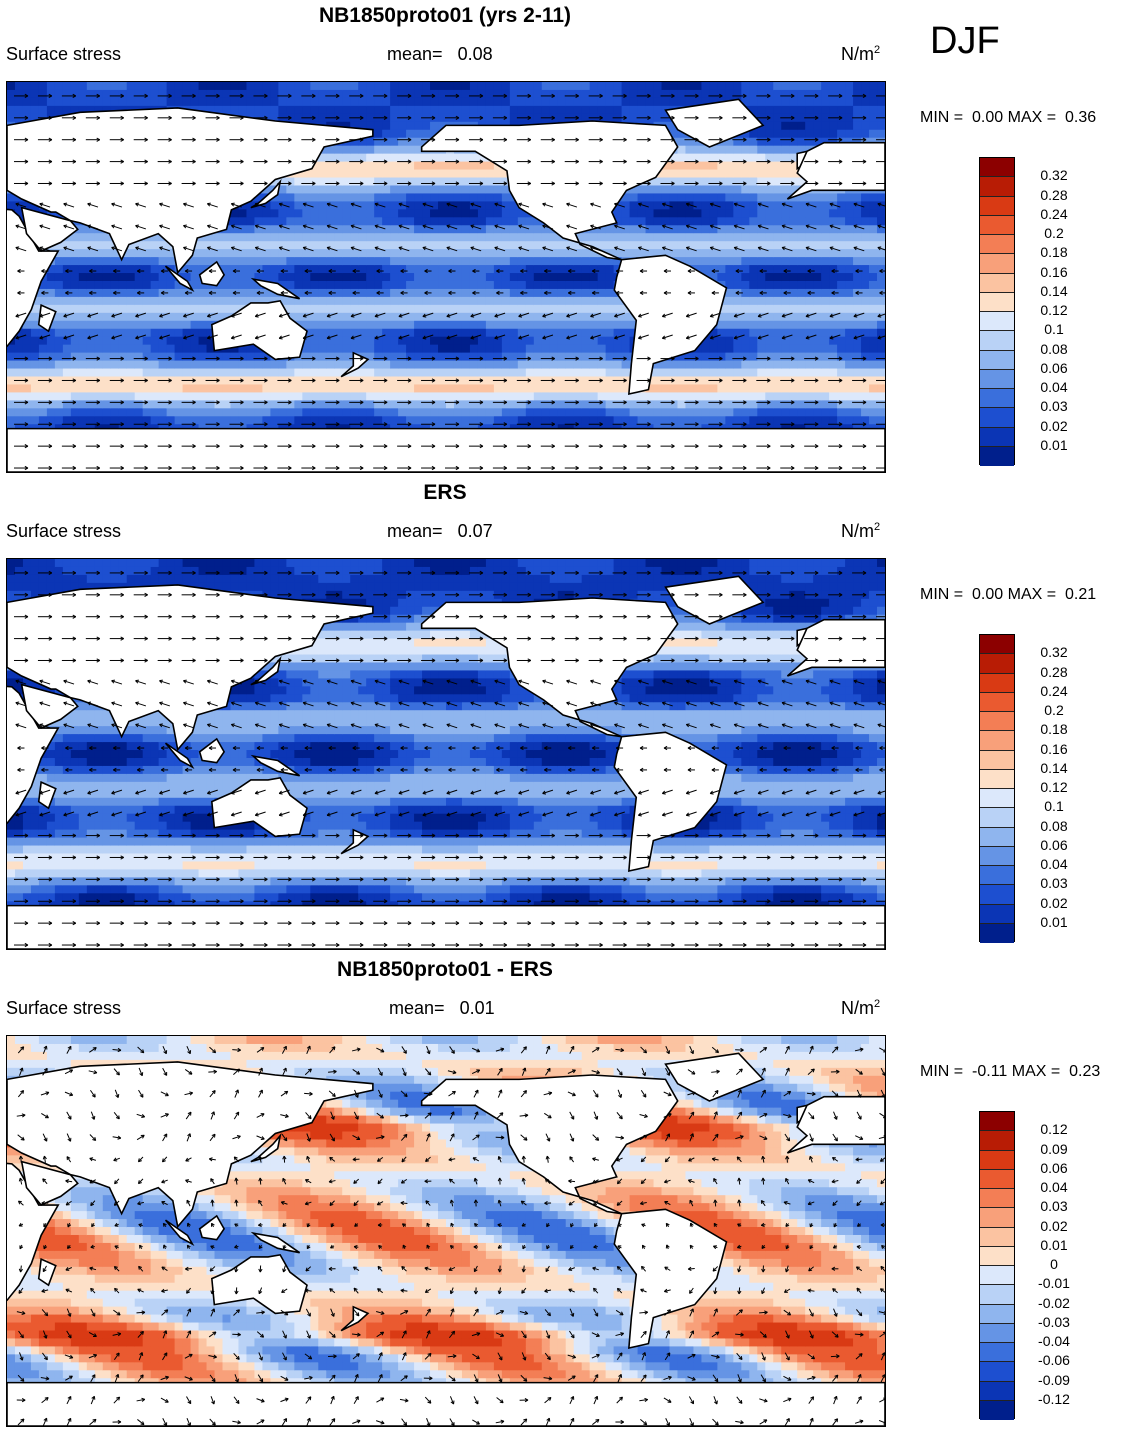  I want to click on land-arabia, so click(49, 229).